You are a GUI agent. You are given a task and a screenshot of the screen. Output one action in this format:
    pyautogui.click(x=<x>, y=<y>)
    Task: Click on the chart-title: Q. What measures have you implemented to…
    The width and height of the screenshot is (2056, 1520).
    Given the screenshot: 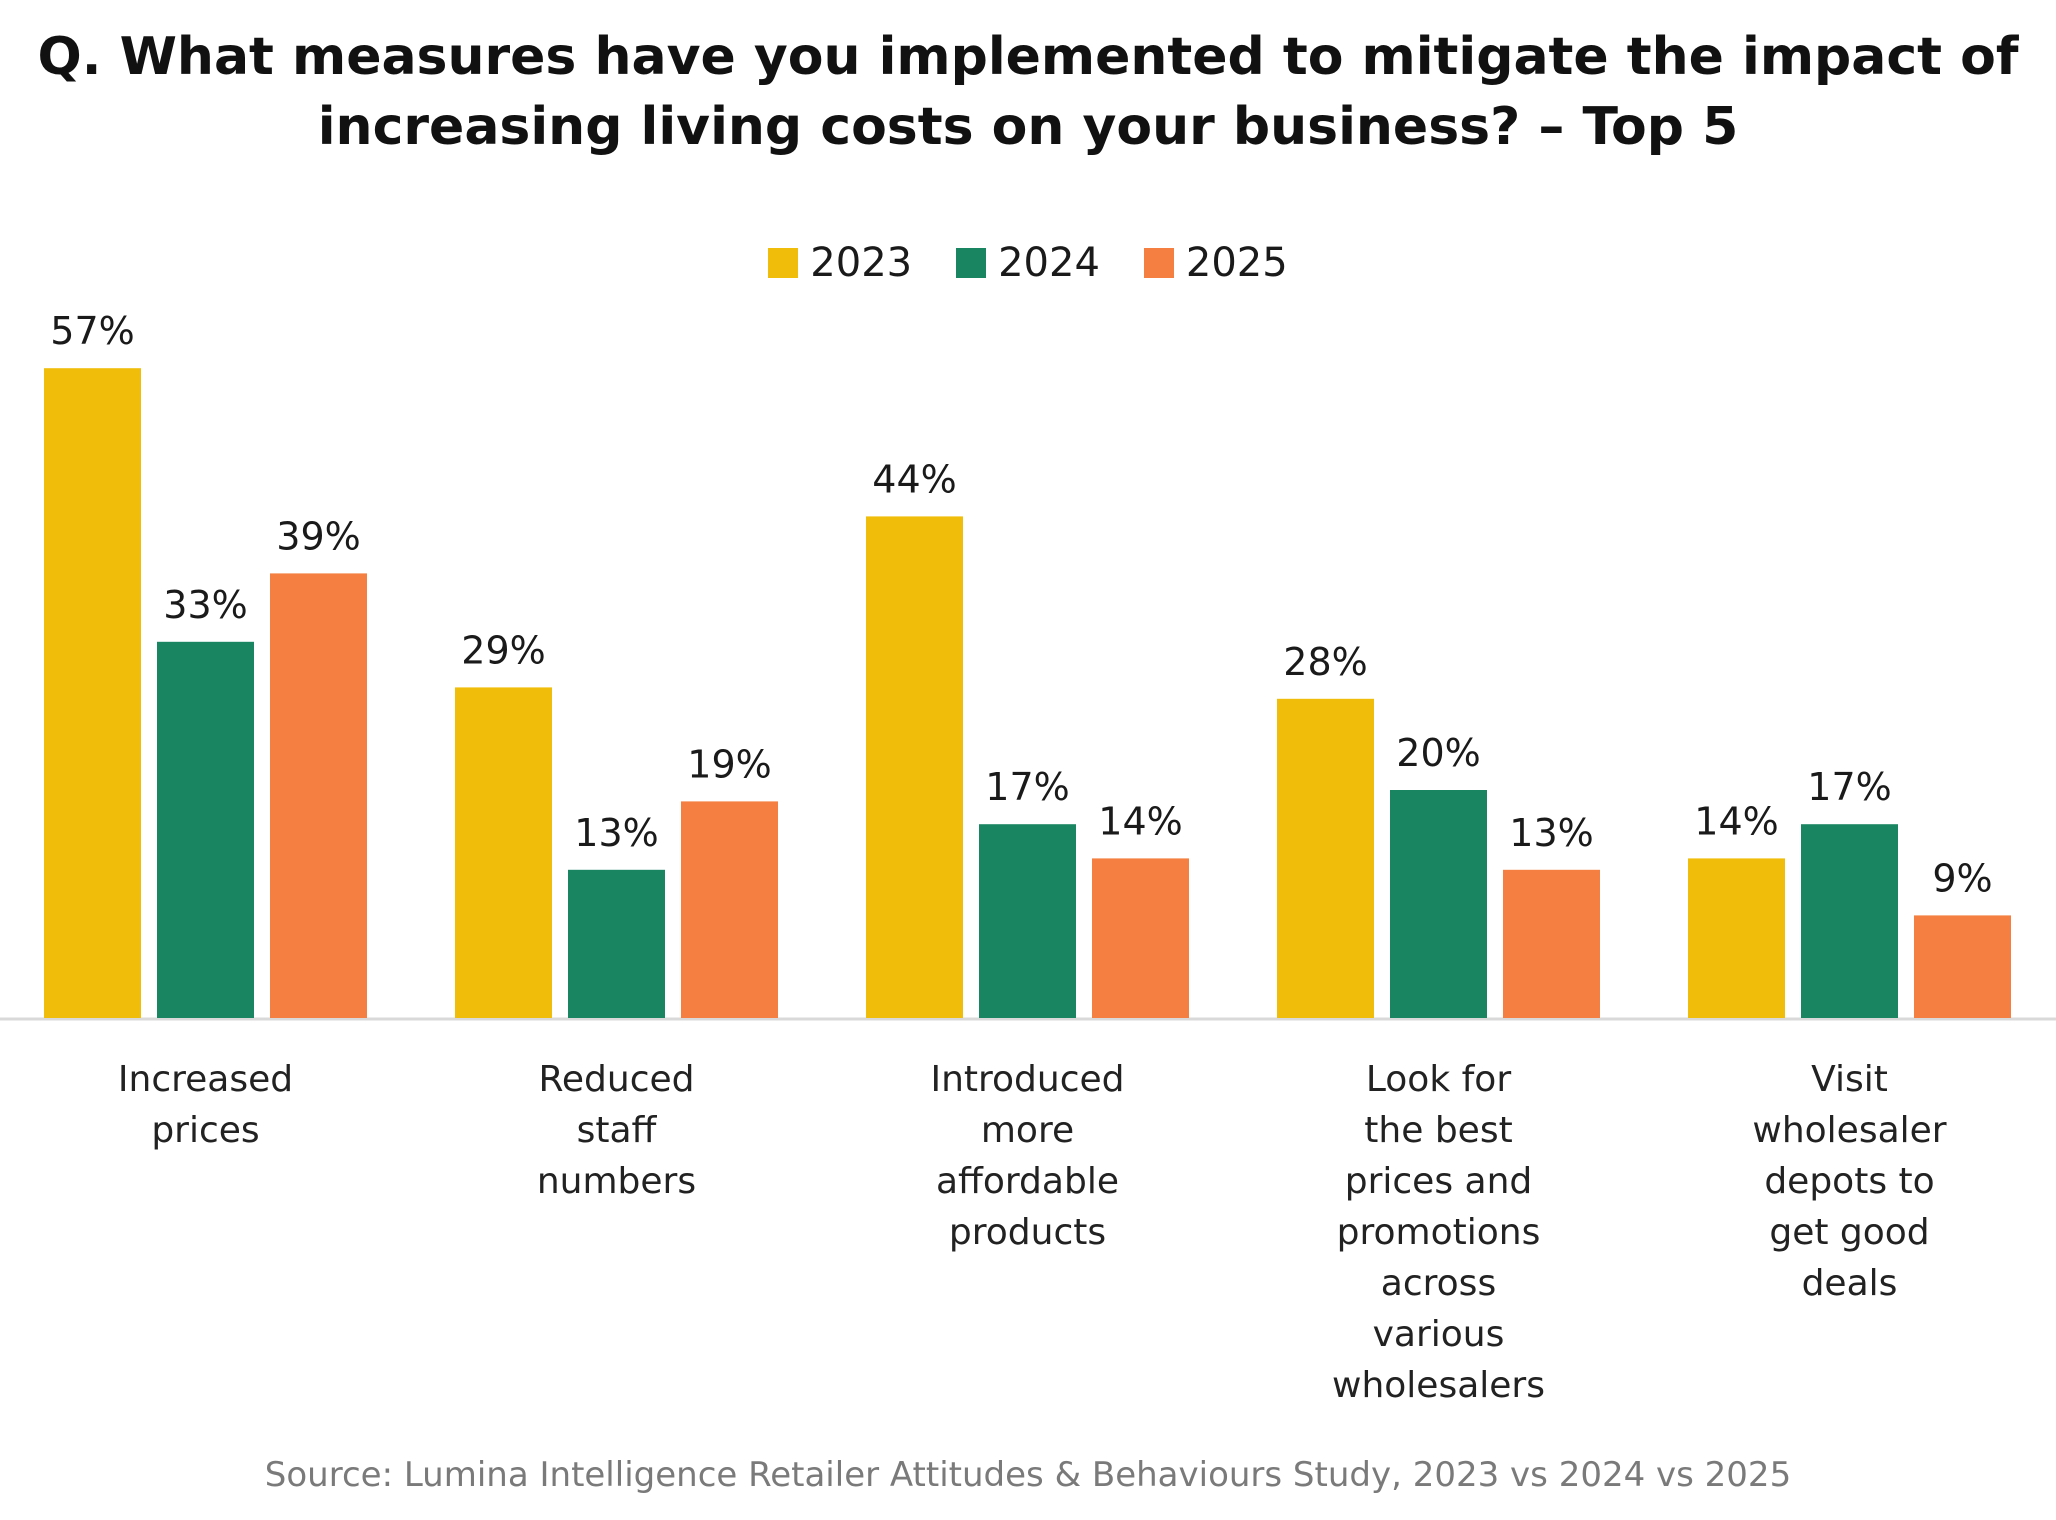 What is the action you would take?
    pyautogui.click(x=1028, y=92)
    